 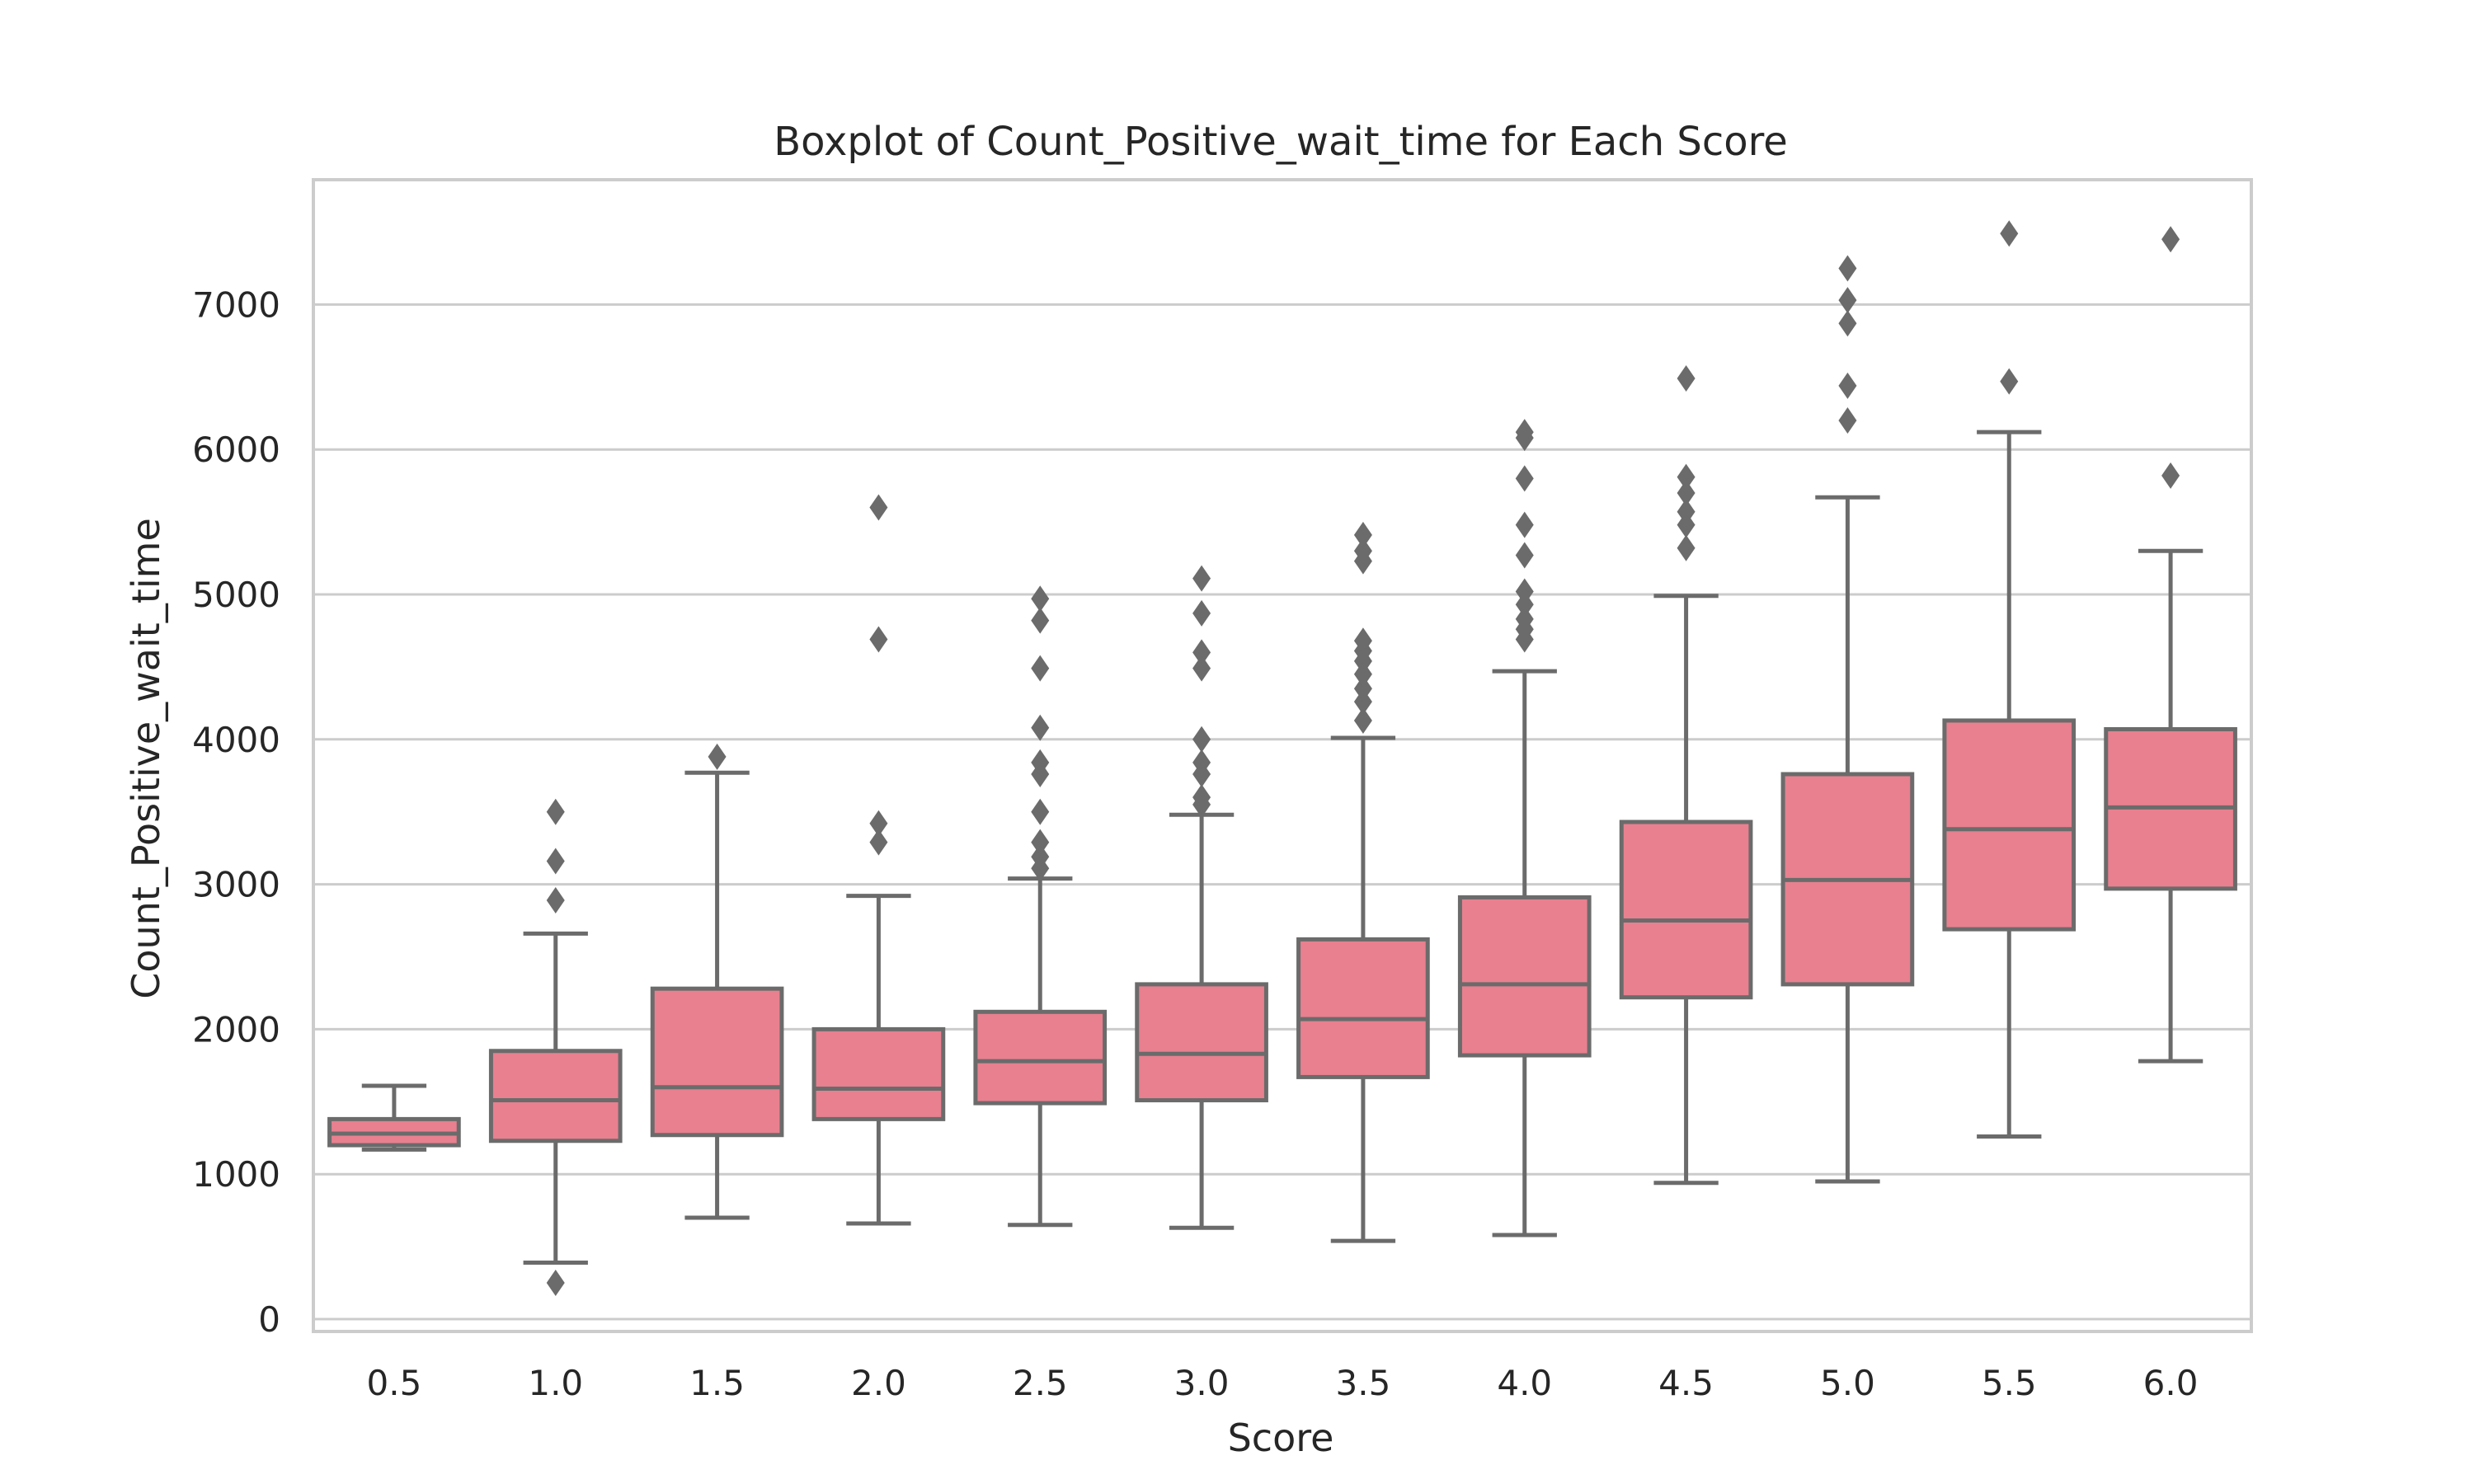 What do you see at coordinates (717, 1383) in the screenshot?
I see `x-tick-label: 1.5` at bounding box center [717, 1383].